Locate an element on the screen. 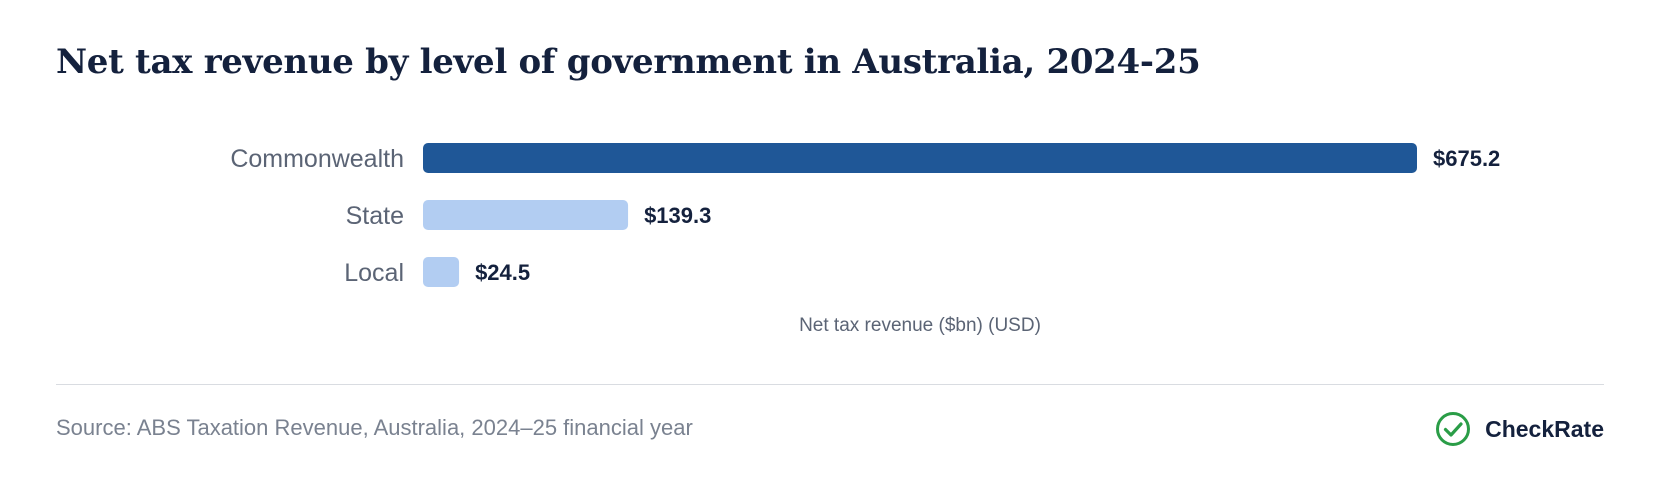  check-circle-icon is located at coordinates (1453, 429).